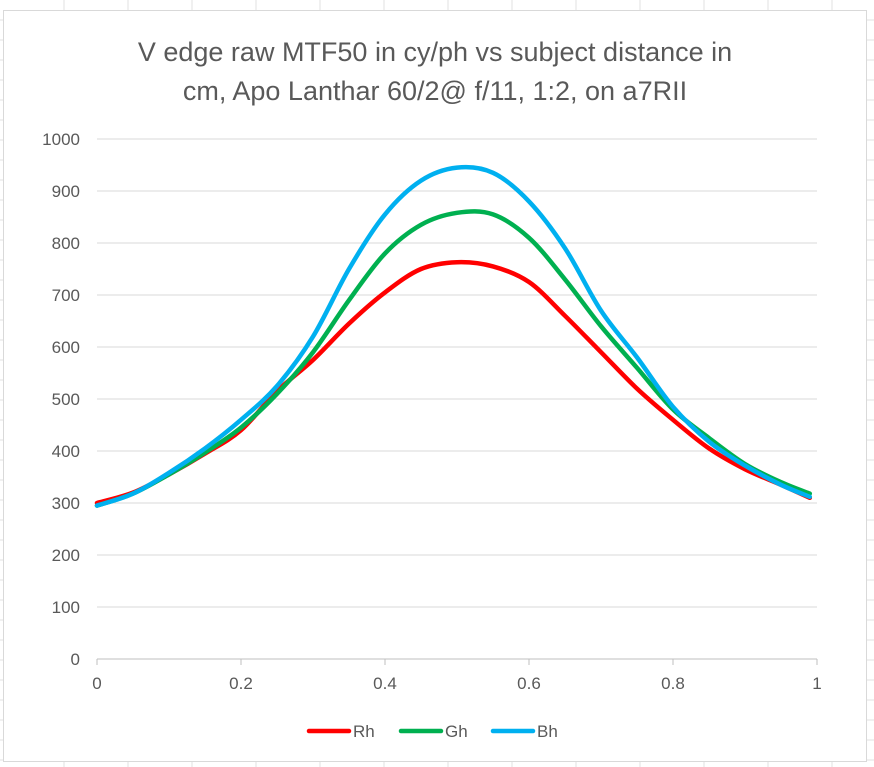 The width and height of the screenshot is (874, 767). Describe the element at coordinates (547, 731) in the screenshot. I see `legend-label-bh: Bh` at that location.